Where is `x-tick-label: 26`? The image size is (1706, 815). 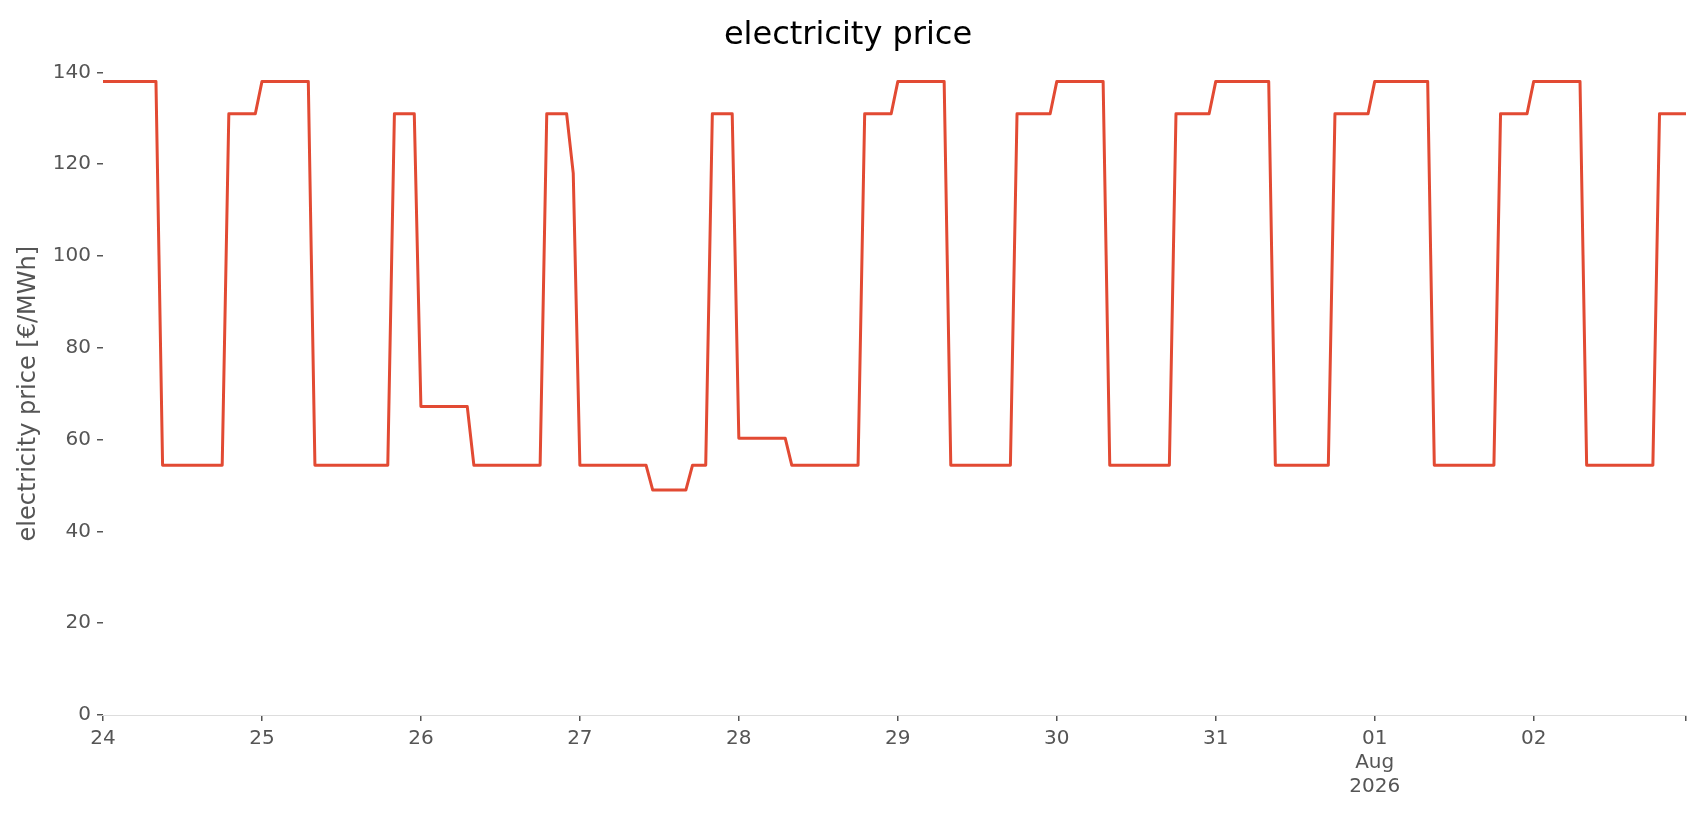
x-tick-label: 26 is located at coordinates (421, 737).